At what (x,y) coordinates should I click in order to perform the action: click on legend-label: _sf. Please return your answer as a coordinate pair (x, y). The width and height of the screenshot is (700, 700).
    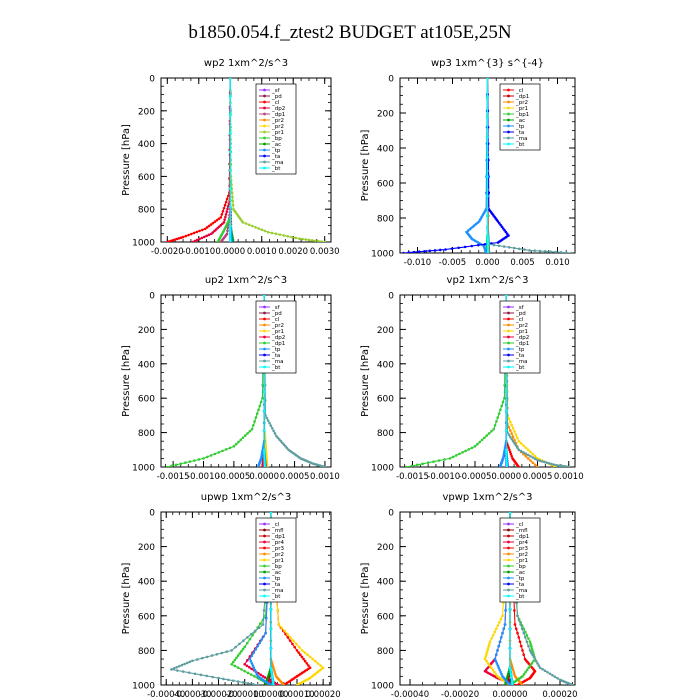
    Looking at the image, I should click on (276, 91).